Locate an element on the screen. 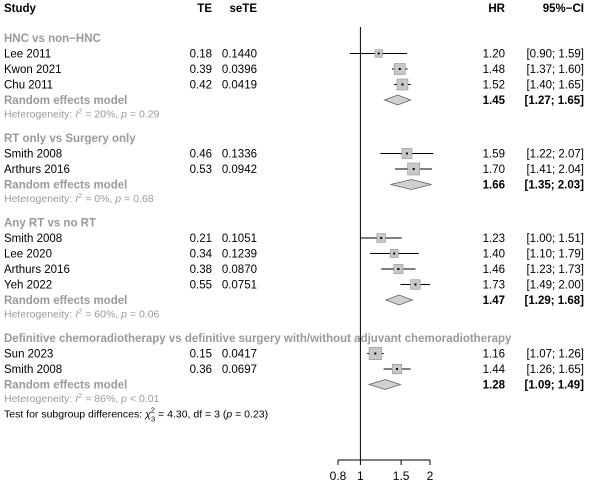 This screenshot has height=496, width=606. study-hr: 1.44 is located at coordinates (494, 370).